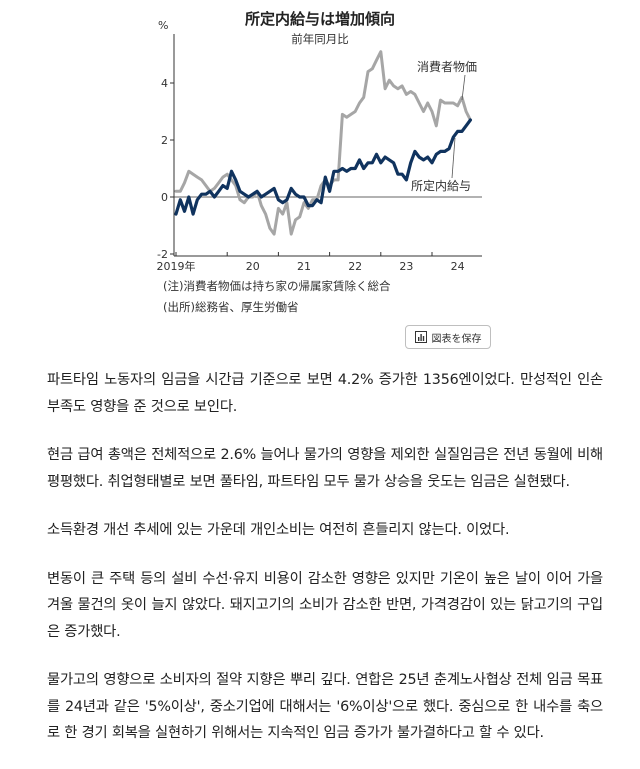  I want to click on x-tick-label: 24, so click(458, 266).